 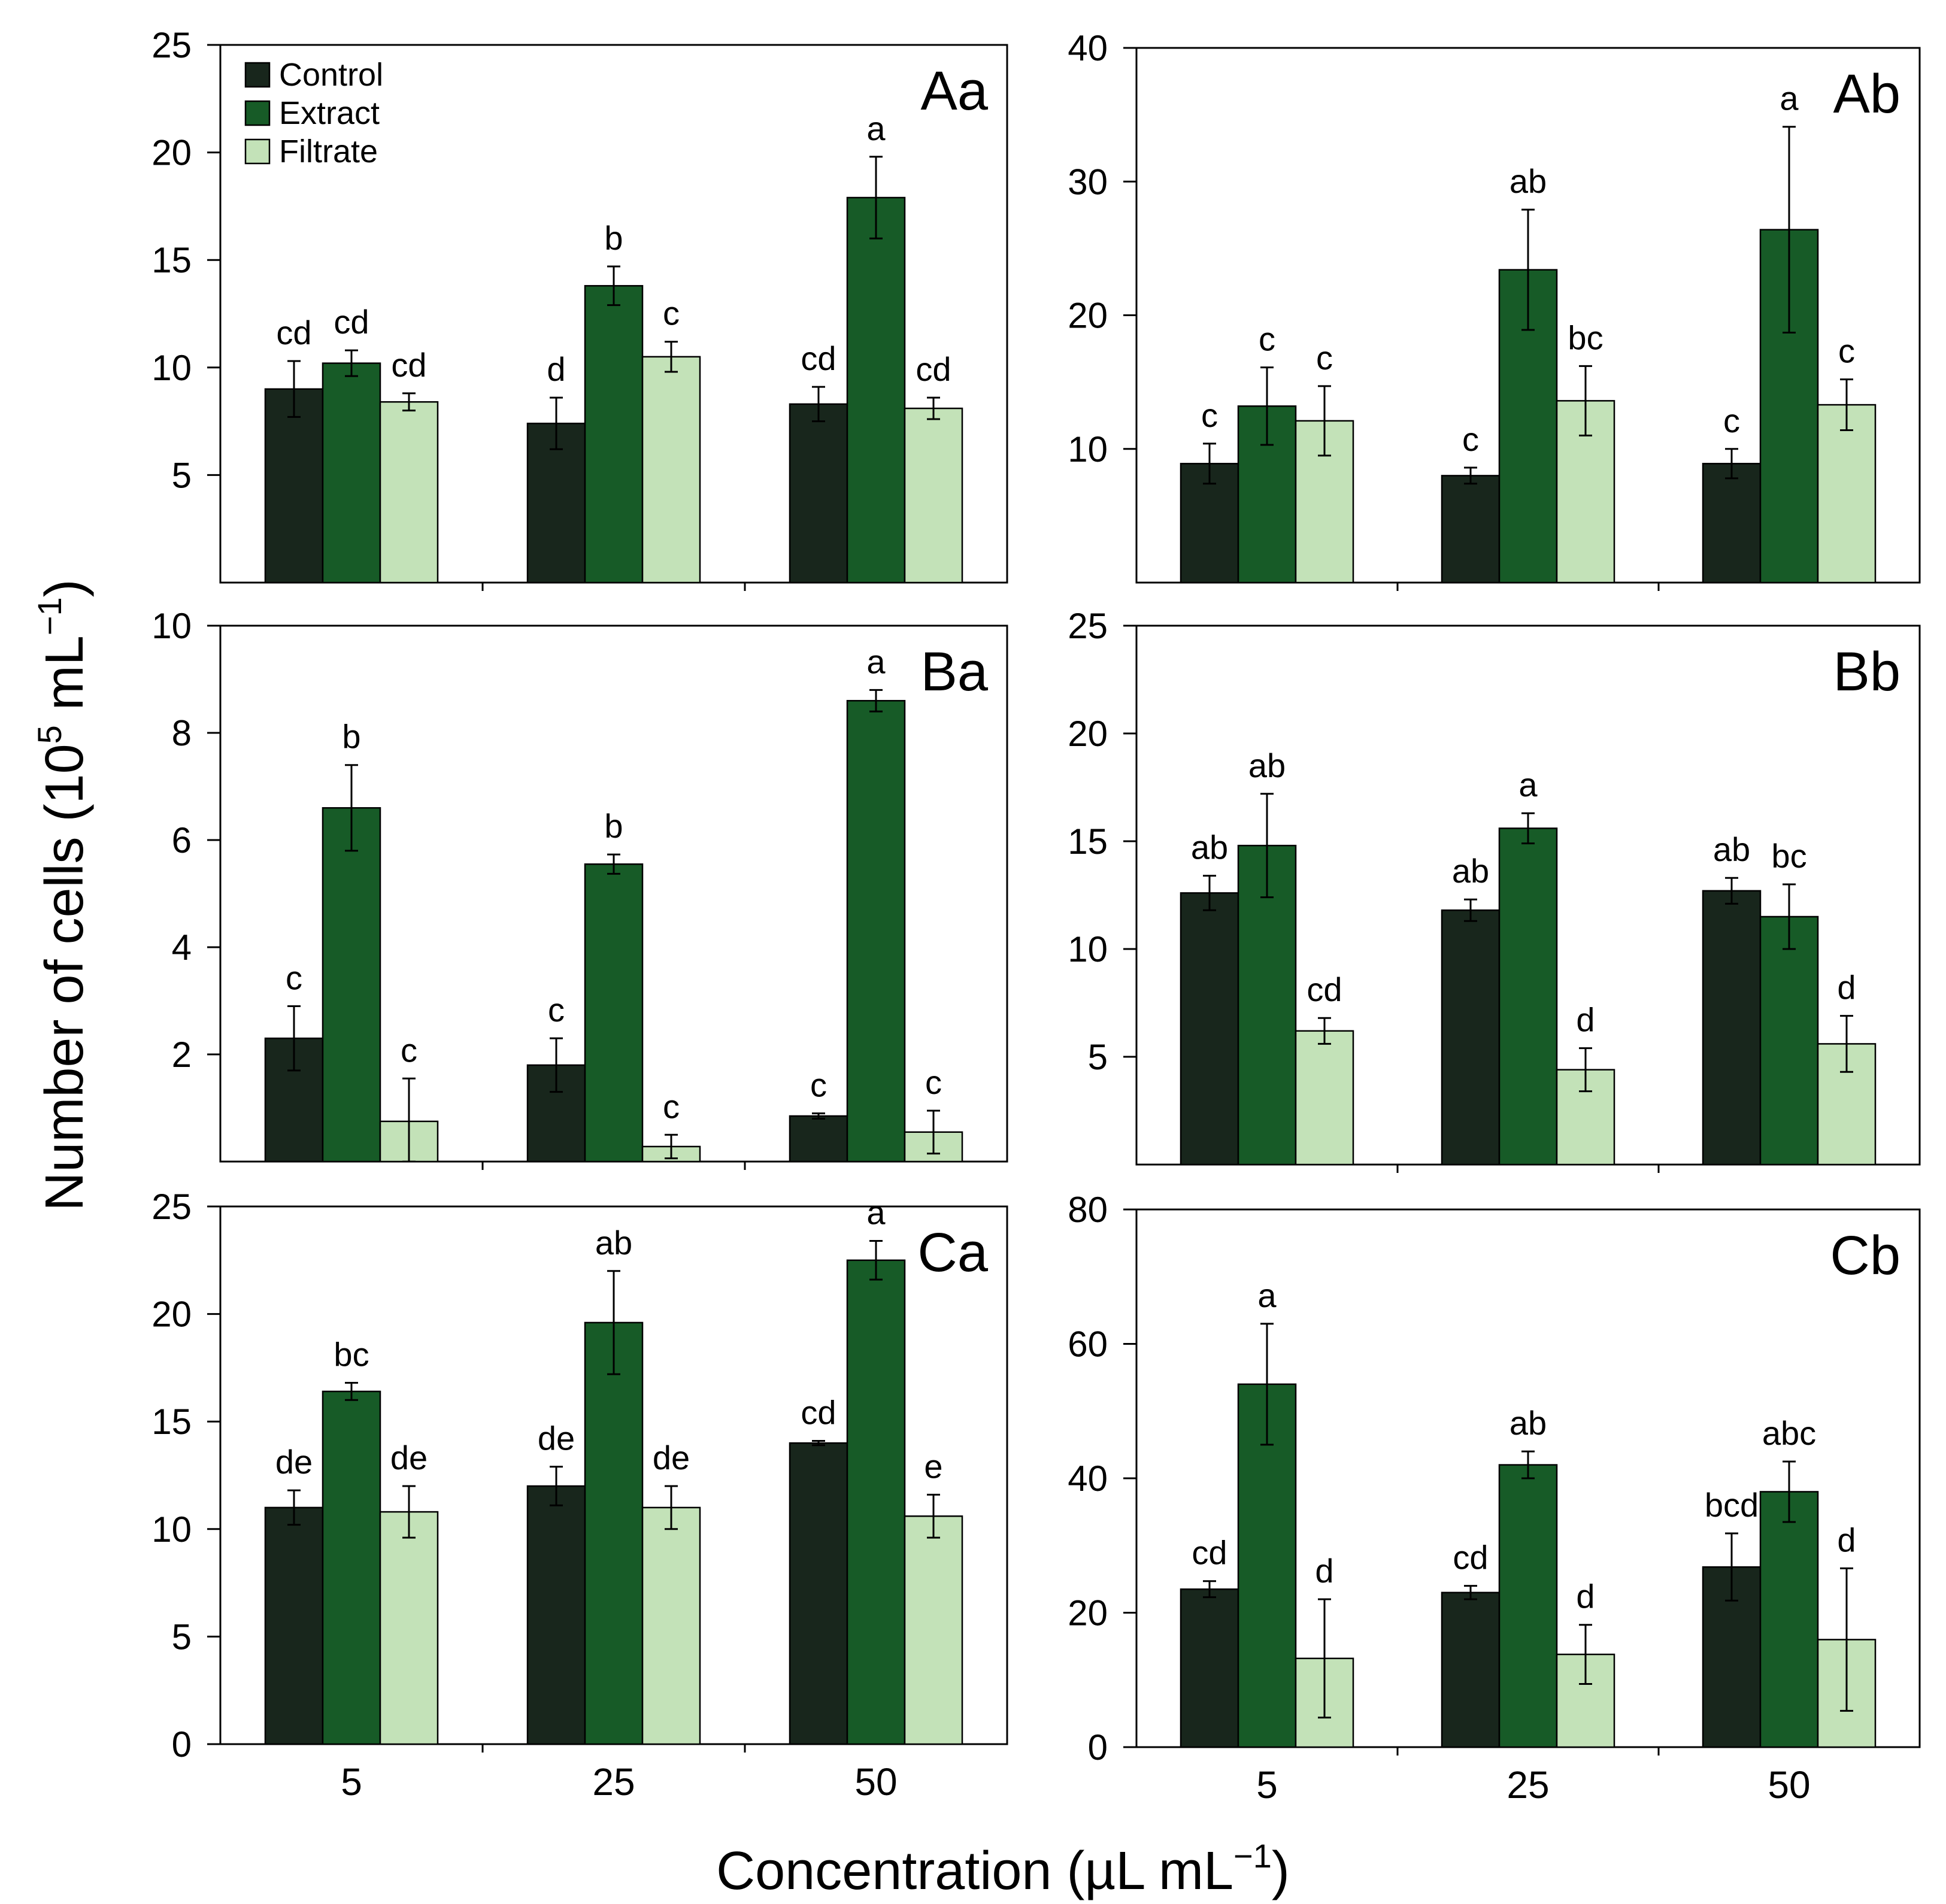 What do you see at coordinates (257, 113) in the screenshot?
I see `legend-swatch-extract` at bounding box center [257, 113].